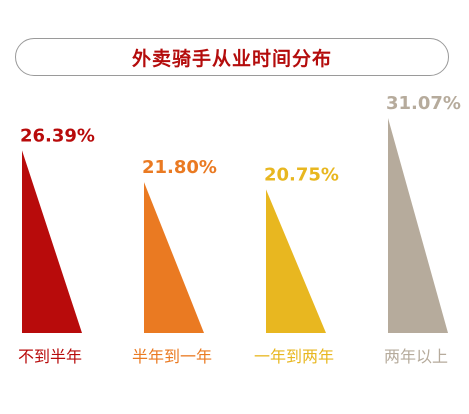 This screenshot has height=414, width=469. I want to click on chart-title-frame: 外卖骑手从业时间分布, so click(232, 57).